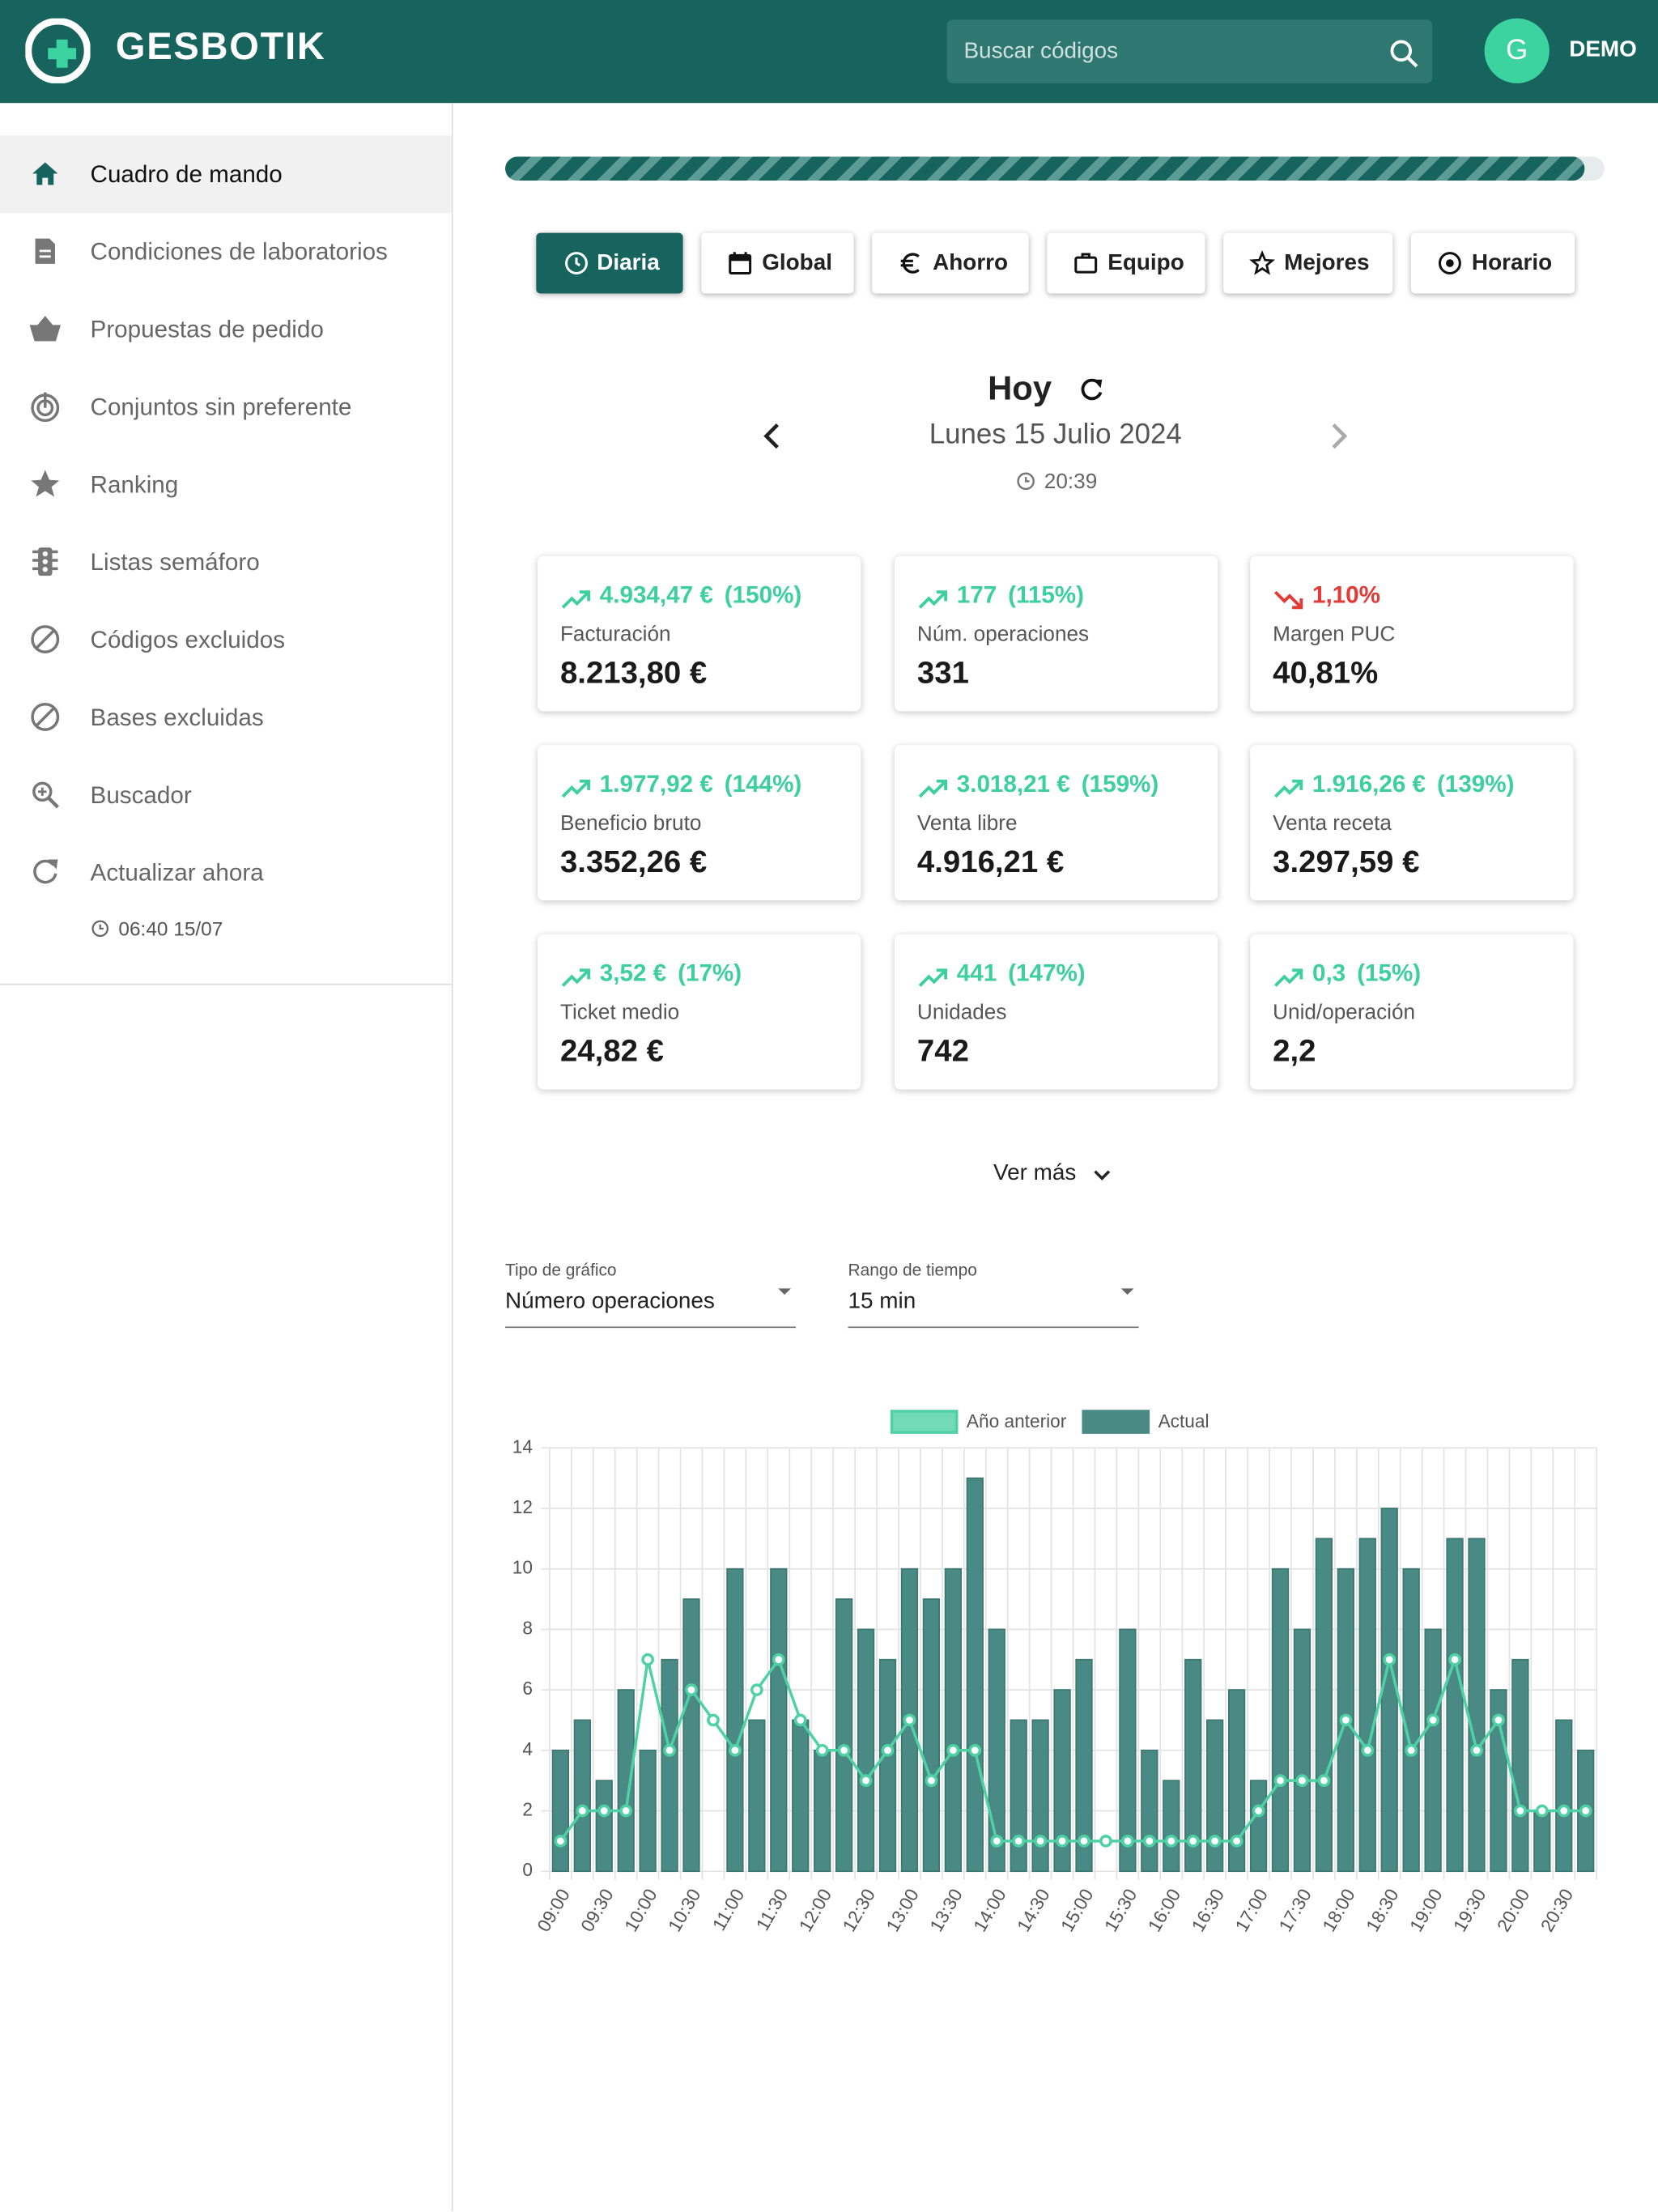 The image size is (1658, 2212). What do you see at coordinates (1329, 973) in the screenshot?
I see `kpi-delta-value: 0,3` at bounding box center [1329, 973].